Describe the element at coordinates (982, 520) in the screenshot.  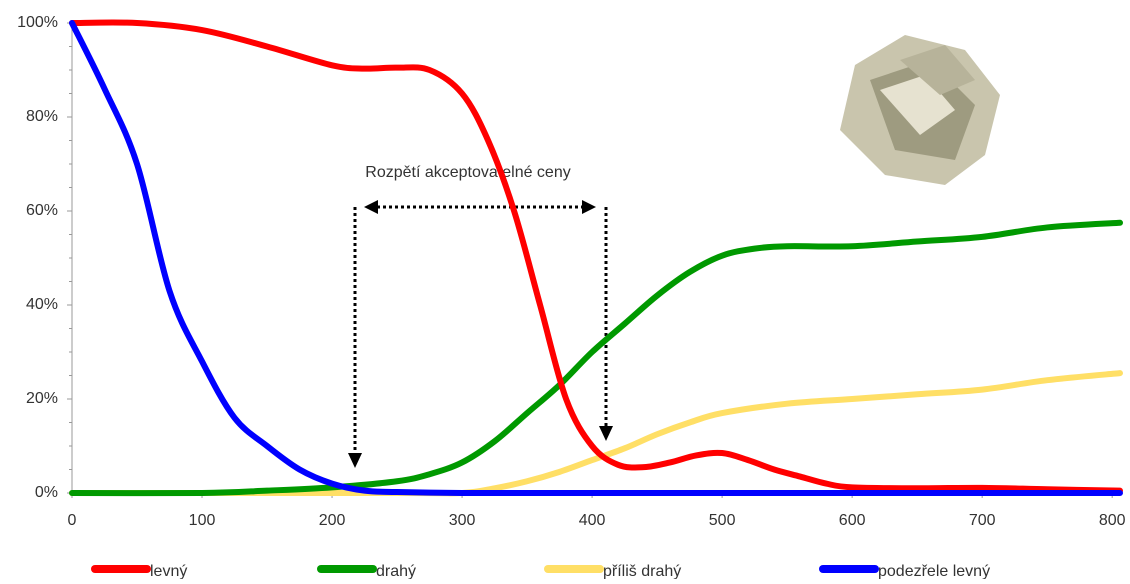
I see `x-tick-label: 700` at that location.